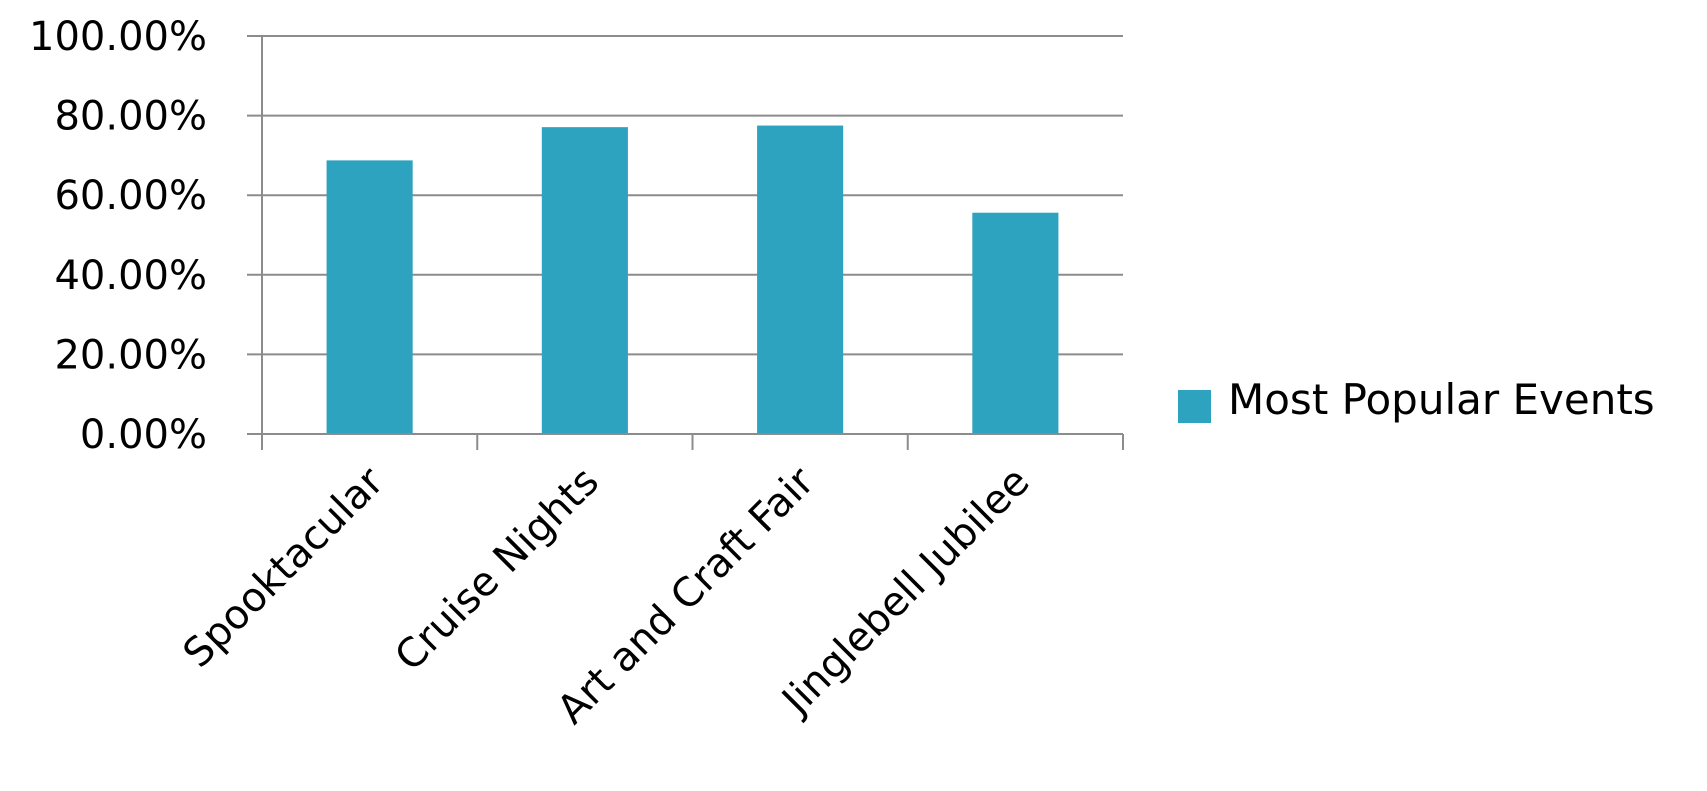  What do you see at coordinates (1441, 399) in the screenshot?
I see `legend-label: Most Popular Events` at bounding box center [1441, 399].